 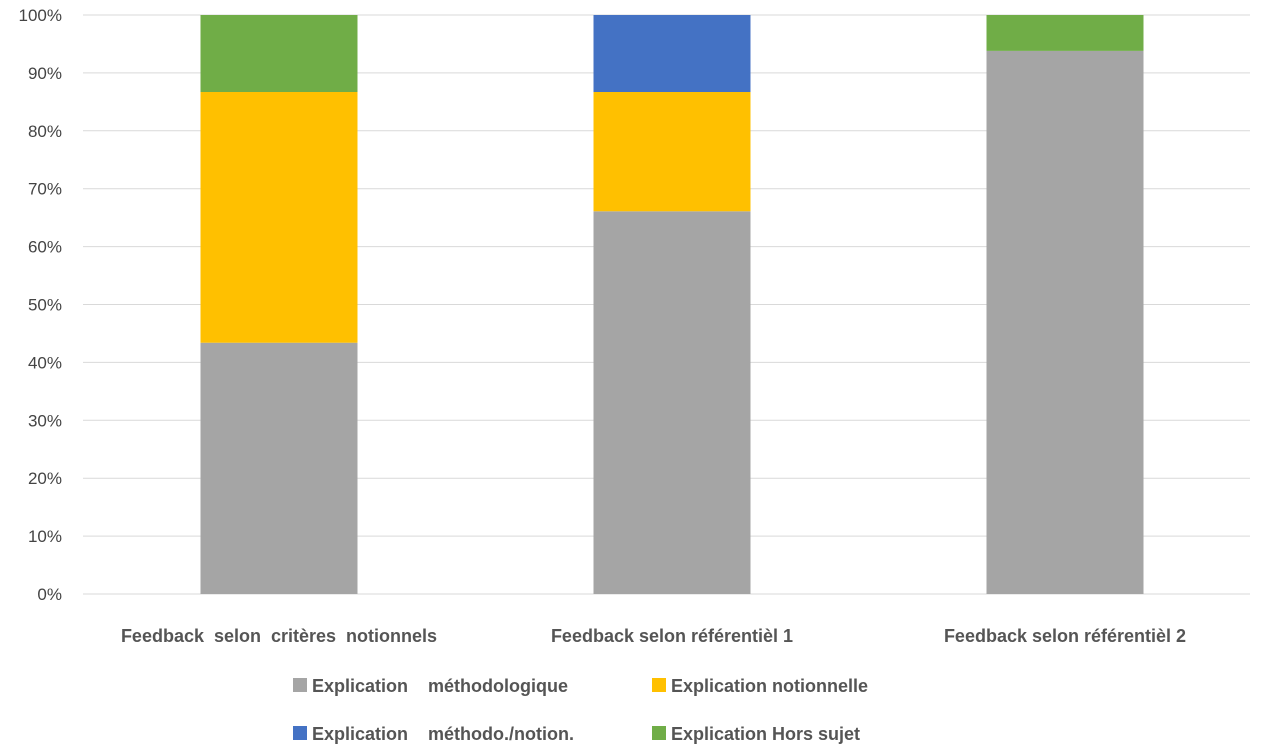 I want to click on y-tick-label: 70%, so click(x=45, y=189).